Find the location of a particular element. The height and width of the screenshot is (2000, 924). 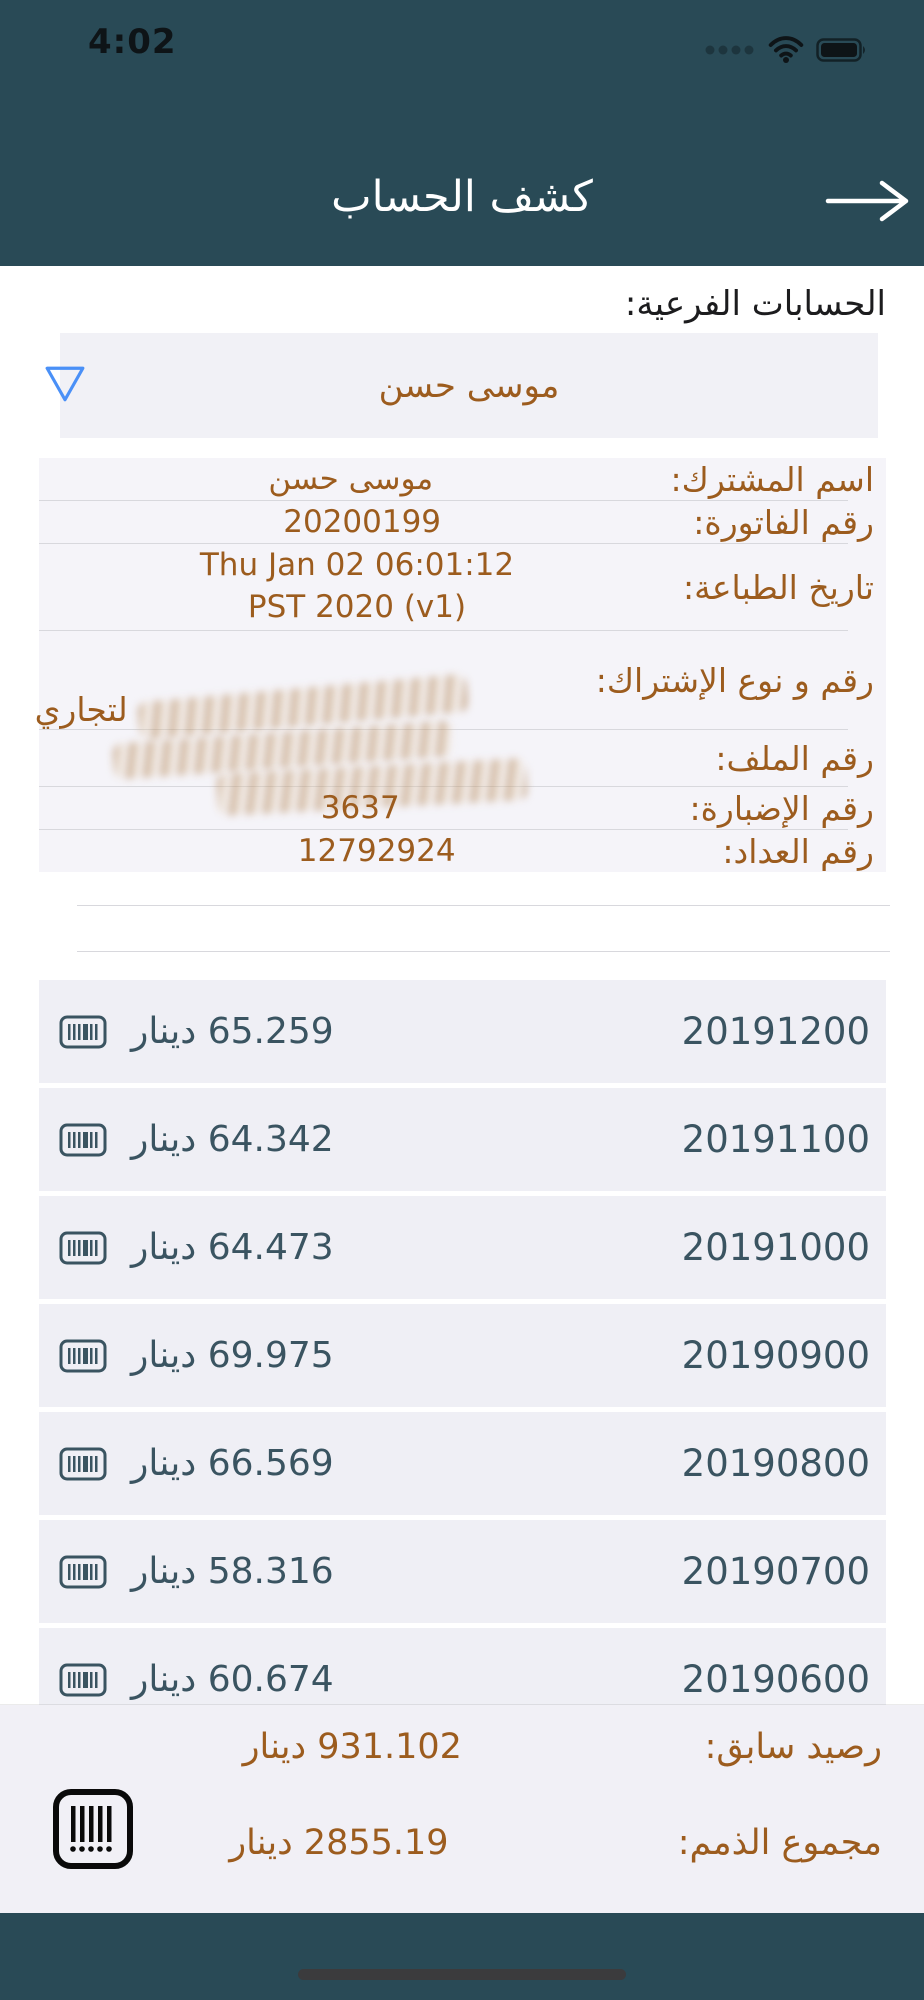

print-date-text: Thu Jan 02 06:01:12 PST 2020 (v1) is located at coordinates (357, 586).